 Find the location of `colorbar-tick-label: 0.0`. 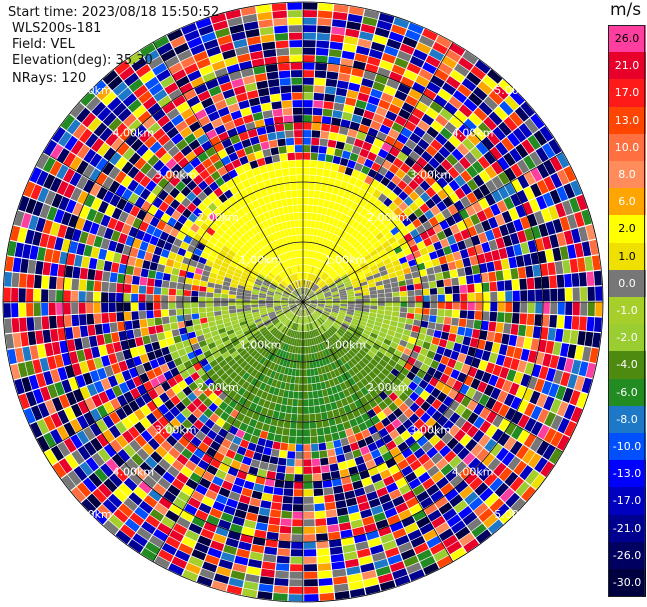

colorbar-tick-label: 0.0 is located at coordinates (627, 283).